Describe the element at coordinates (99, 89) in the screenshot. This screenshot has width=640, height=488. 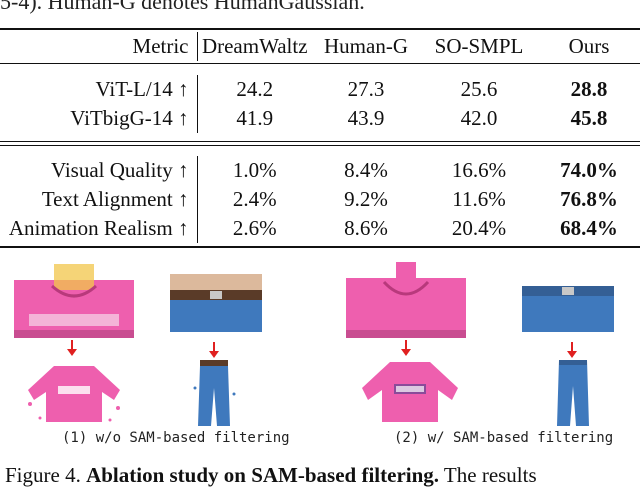
I see `row-metric: ViT-L/14 ↑` at that location.